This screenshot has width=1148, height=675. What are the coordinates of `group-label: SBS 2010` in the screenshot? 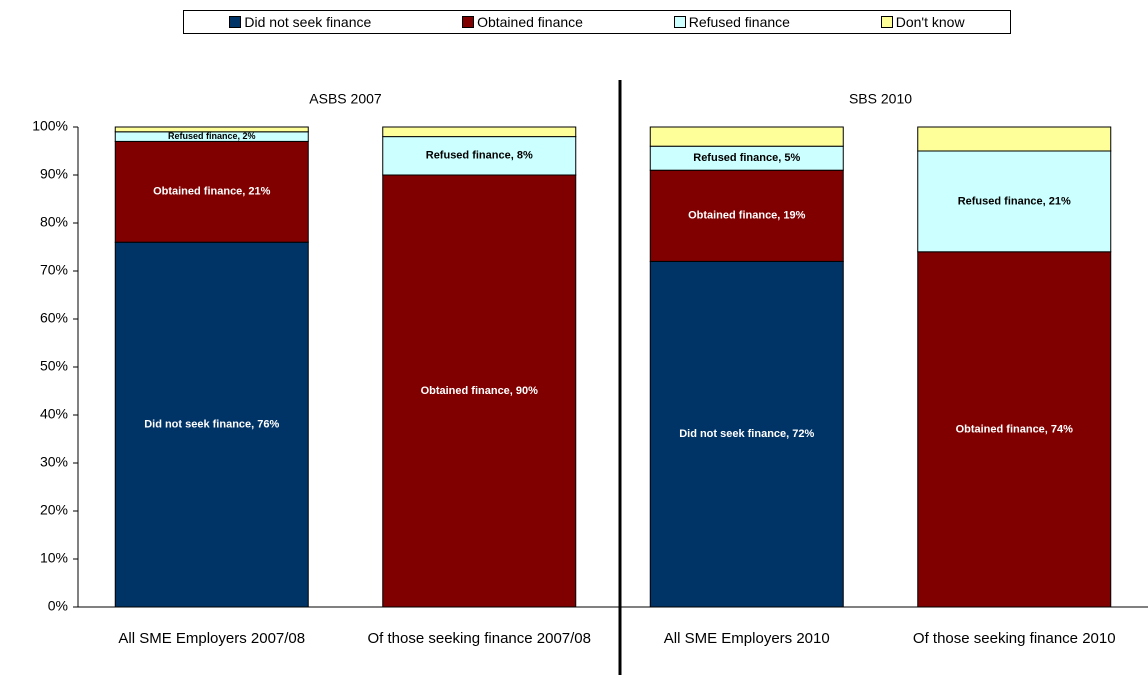 It's located at (880, 99).